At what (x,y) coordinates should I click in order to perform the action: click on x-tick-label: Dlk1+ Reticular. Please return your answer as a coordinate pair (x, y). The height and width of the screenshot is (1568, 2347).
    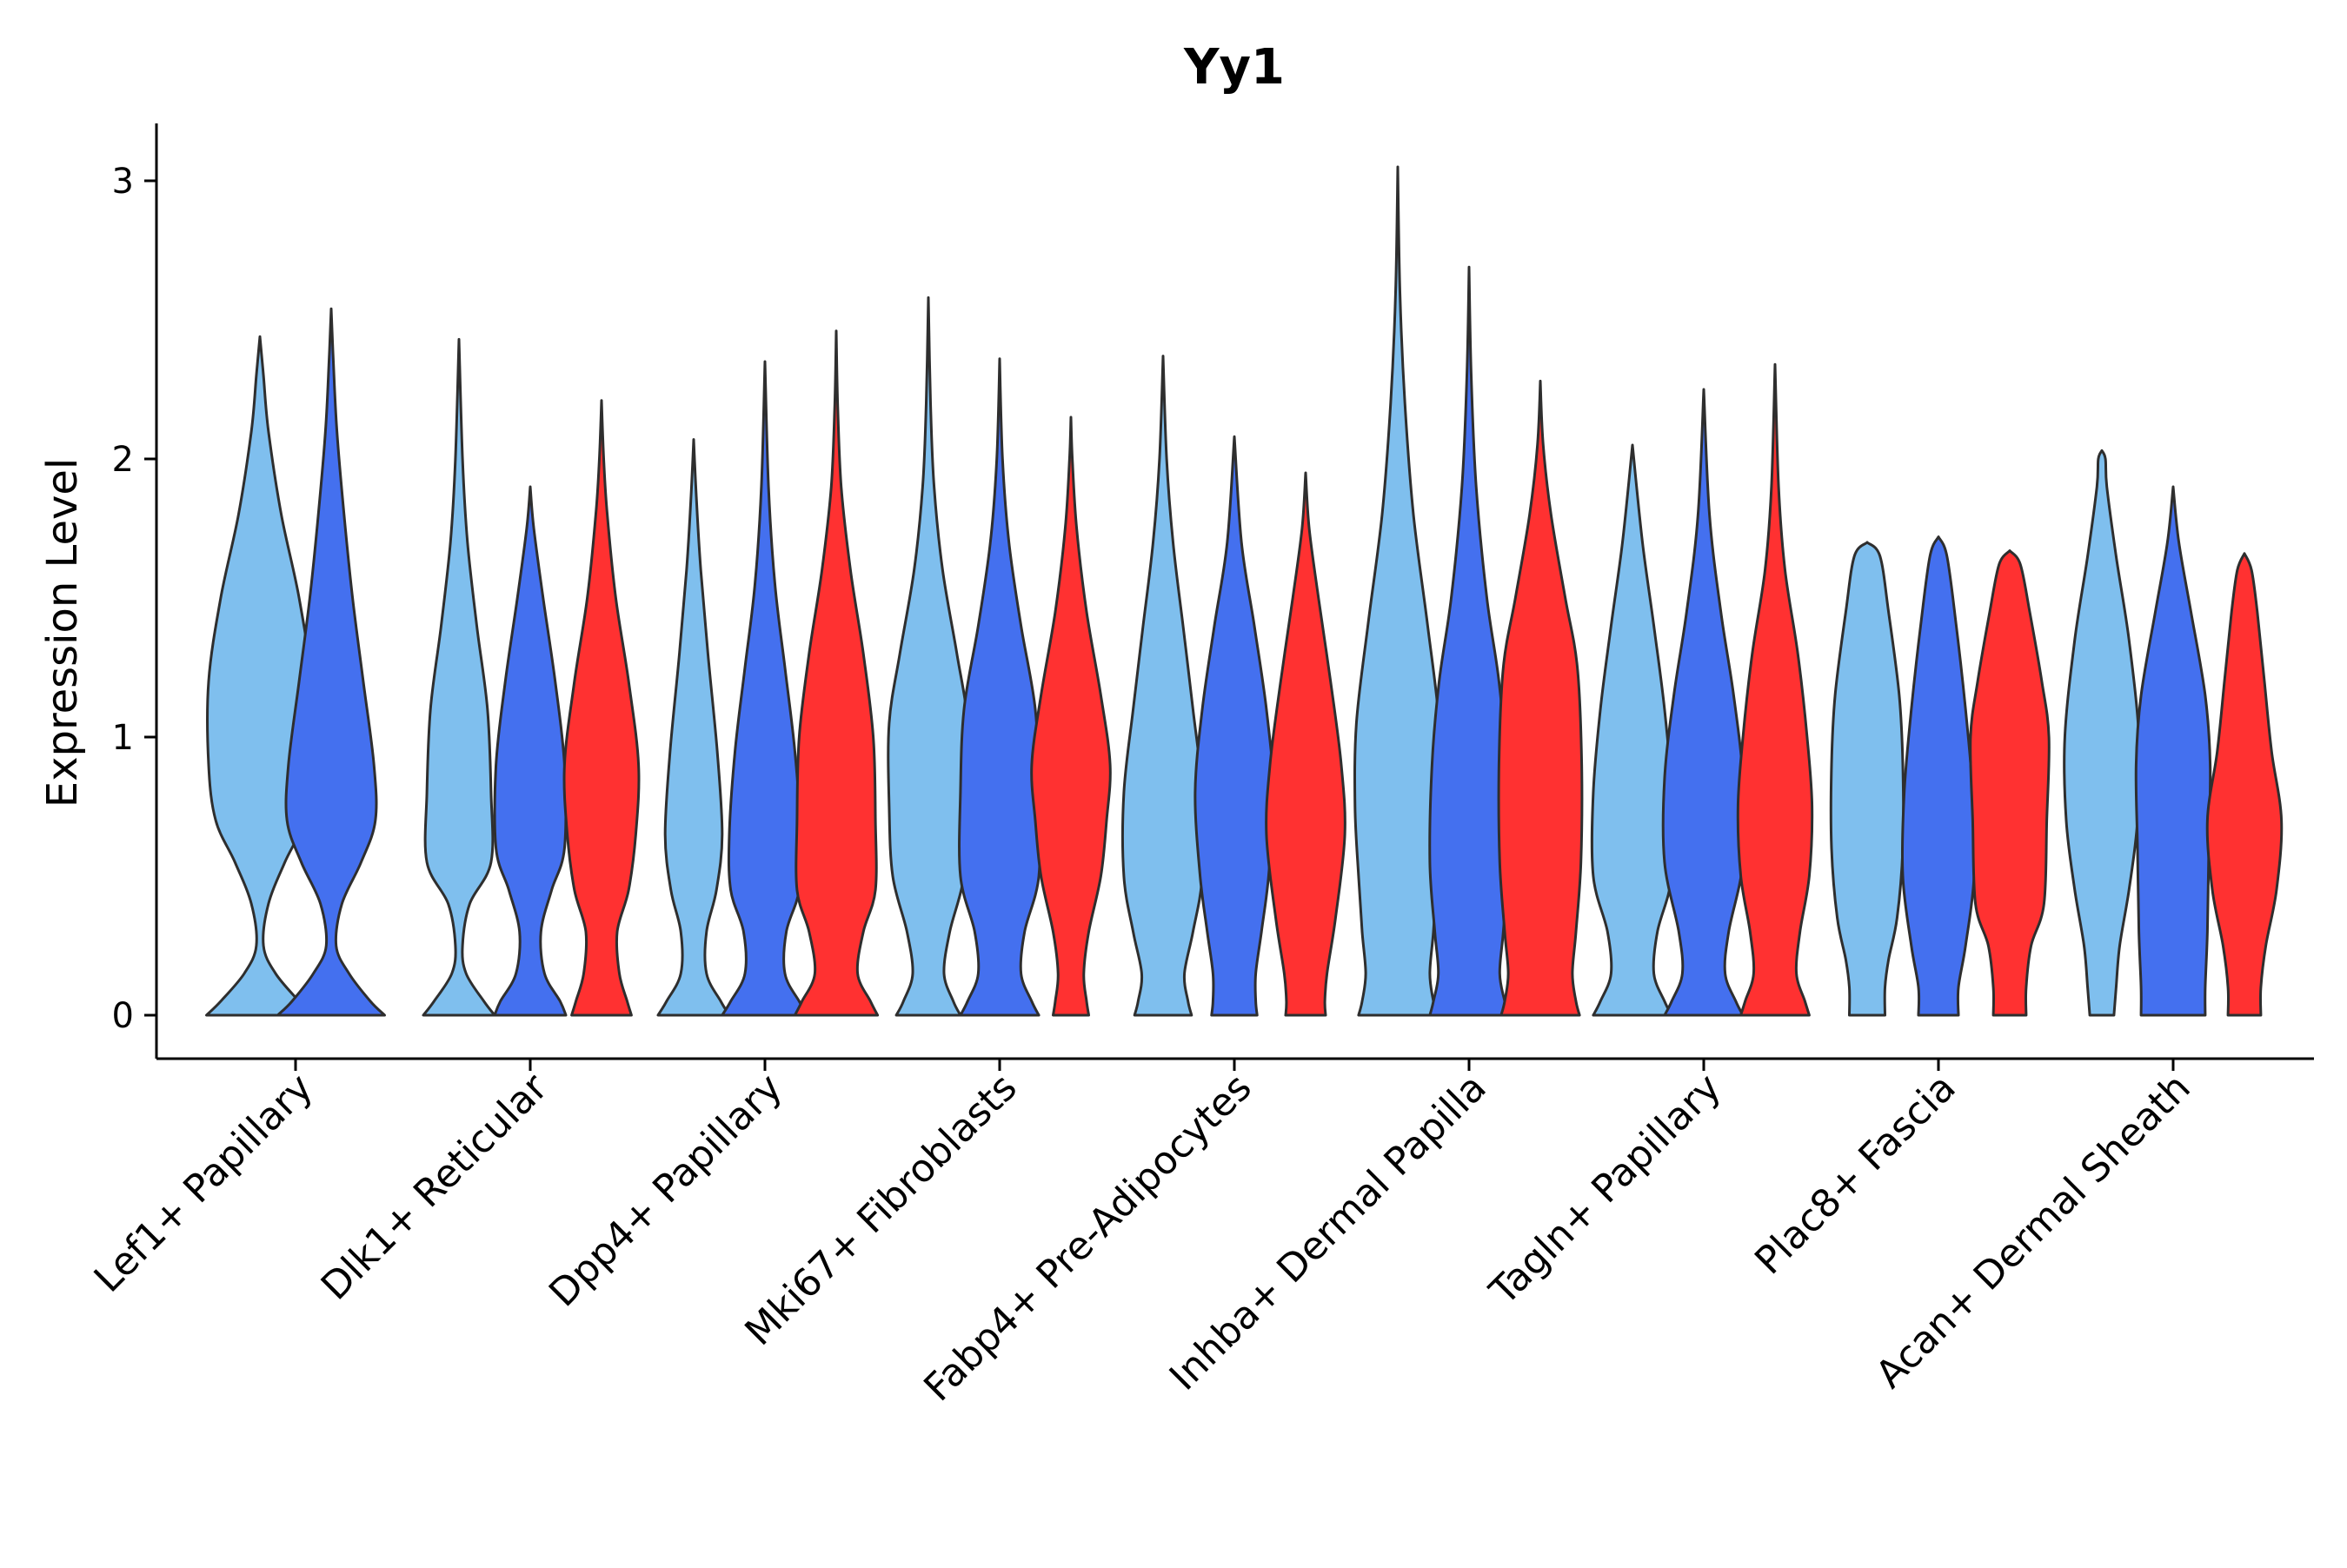
    Looking at the image, I should click on (435, 1187).